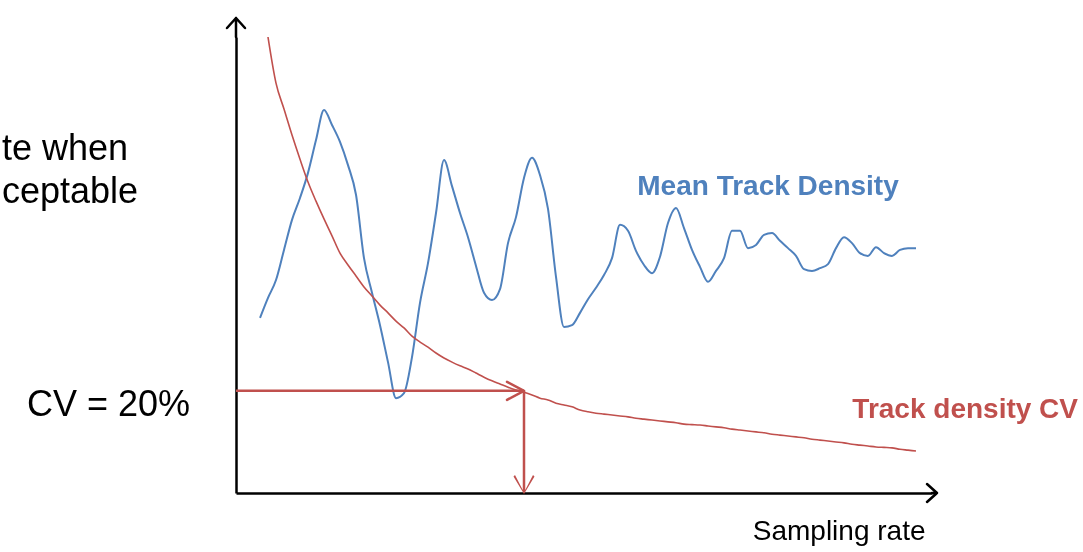 The width and height of the screenshot is (1083, 552). I want to click on series-label: Mean Track Density, so click(768, 186).